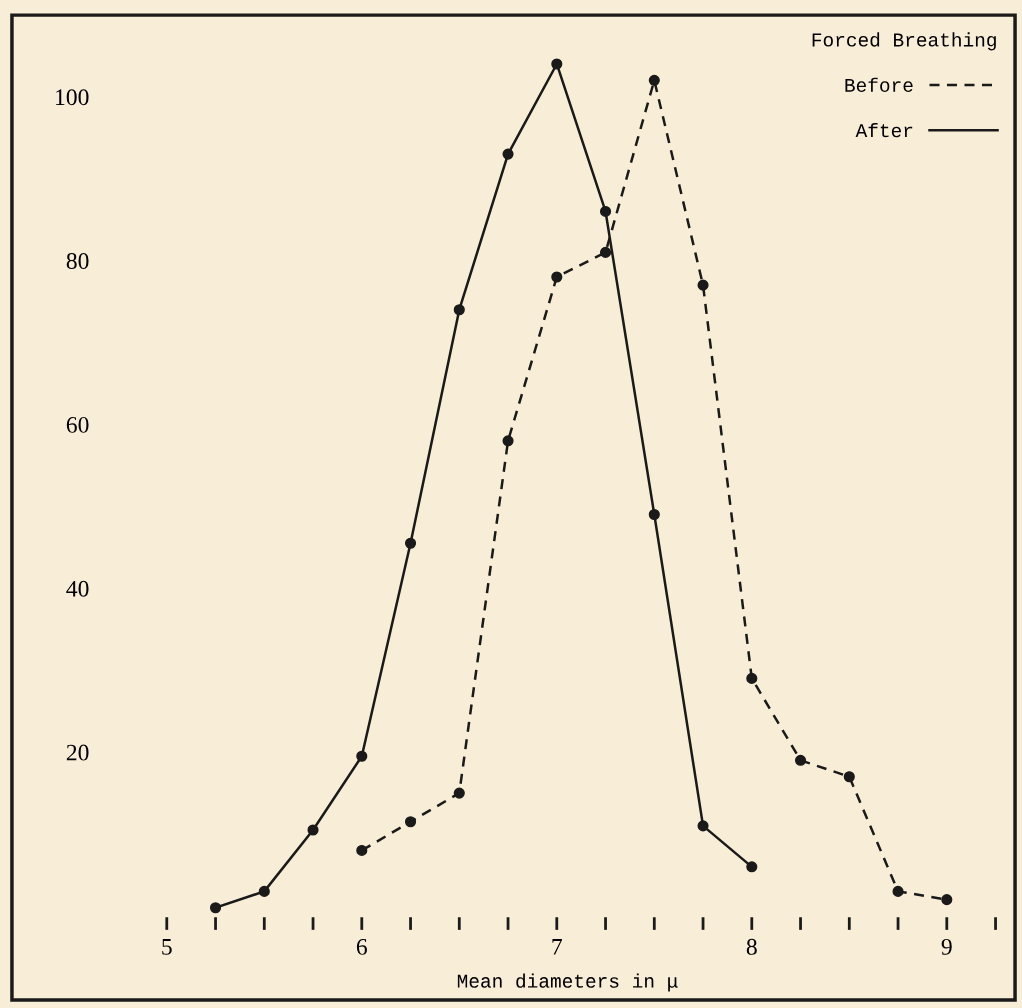 This screenshot has width=1022, height=1008. What do you see at coordinates (361, 946) in the screenshot?
I see `x-tick-label: 6` at bounding box center [361, 946].